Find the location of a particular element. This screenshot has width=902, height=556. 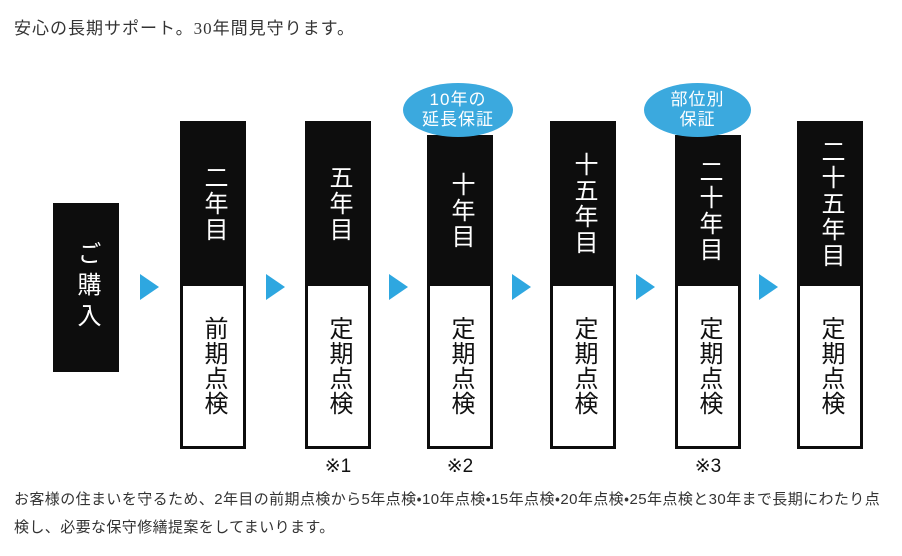

badge-10year-extended-warranty: 10年の 延長保証 is located at coordinates (458, 110).